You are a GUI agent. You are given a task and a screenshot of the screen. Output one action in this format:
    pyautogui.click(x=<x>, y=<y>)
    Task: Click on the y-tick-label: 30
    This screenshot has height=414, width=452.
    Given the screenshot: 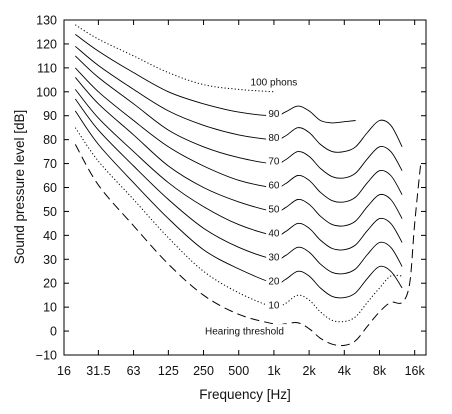 What is the action you would take?
    pyautogui.click(x=50, y=260)
    